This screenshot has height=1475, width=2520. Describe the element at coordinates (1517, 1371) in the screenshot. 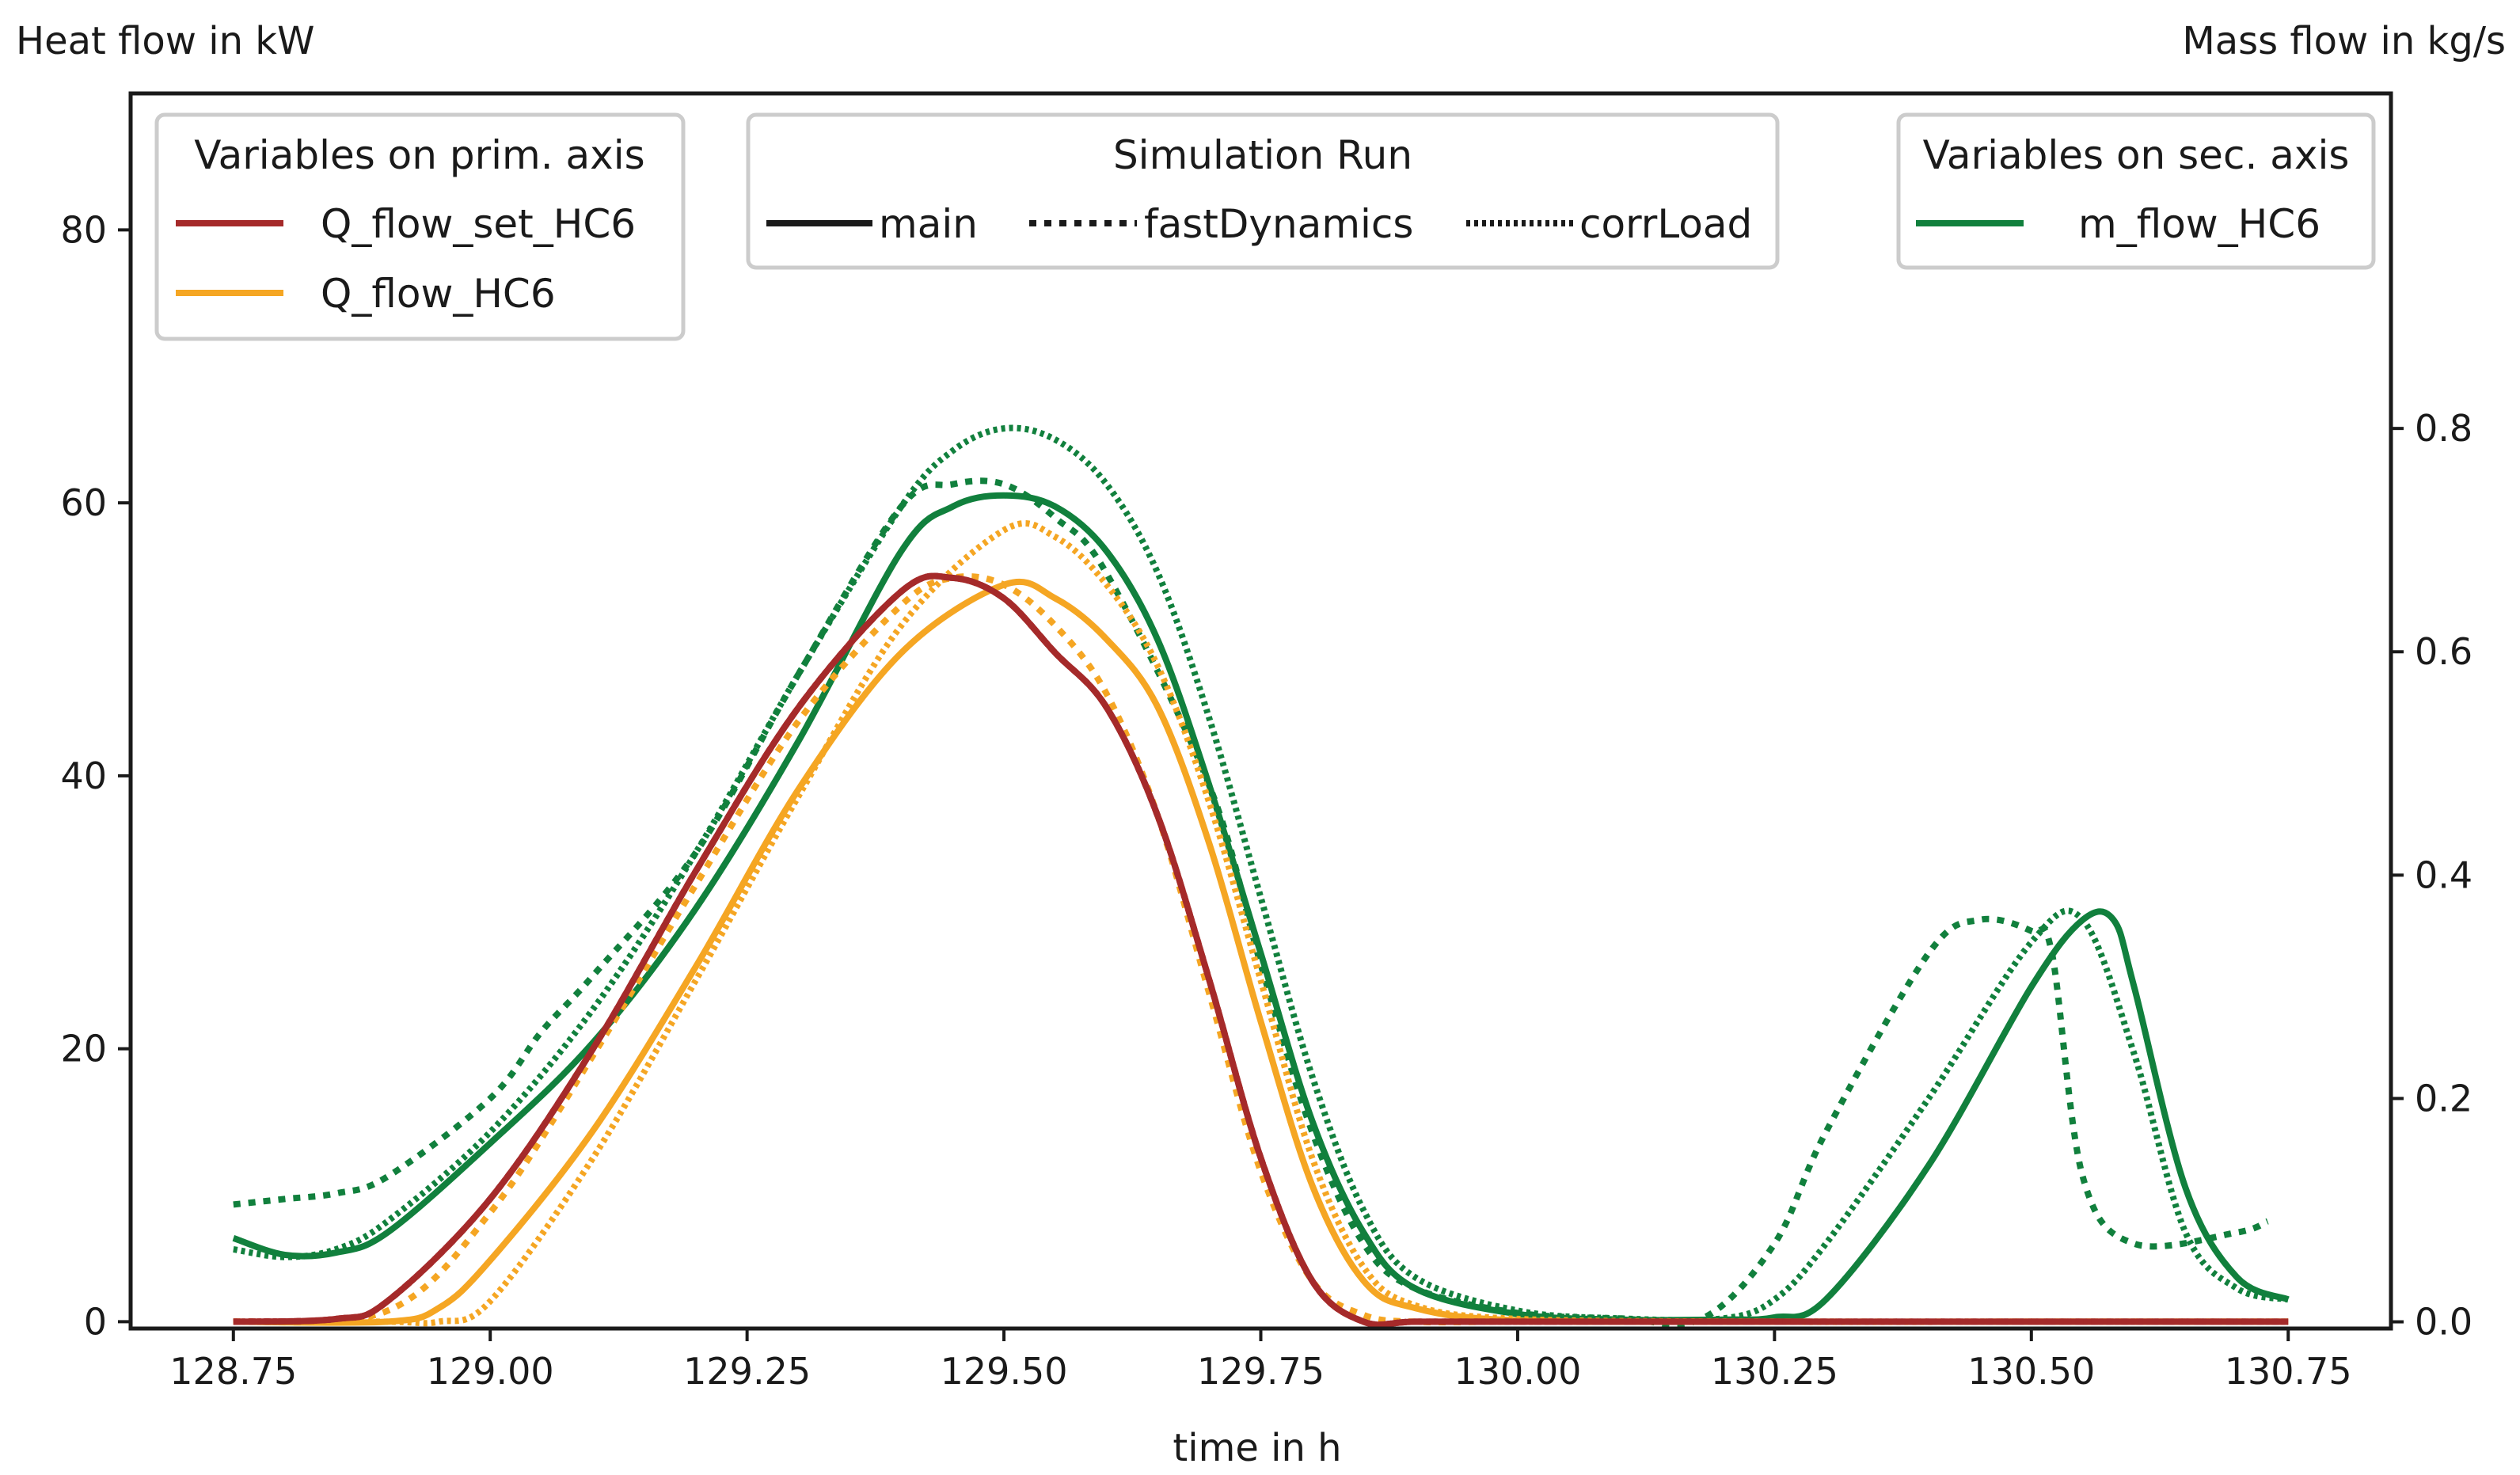

I see `x-tick-label: 130.00` at that location.